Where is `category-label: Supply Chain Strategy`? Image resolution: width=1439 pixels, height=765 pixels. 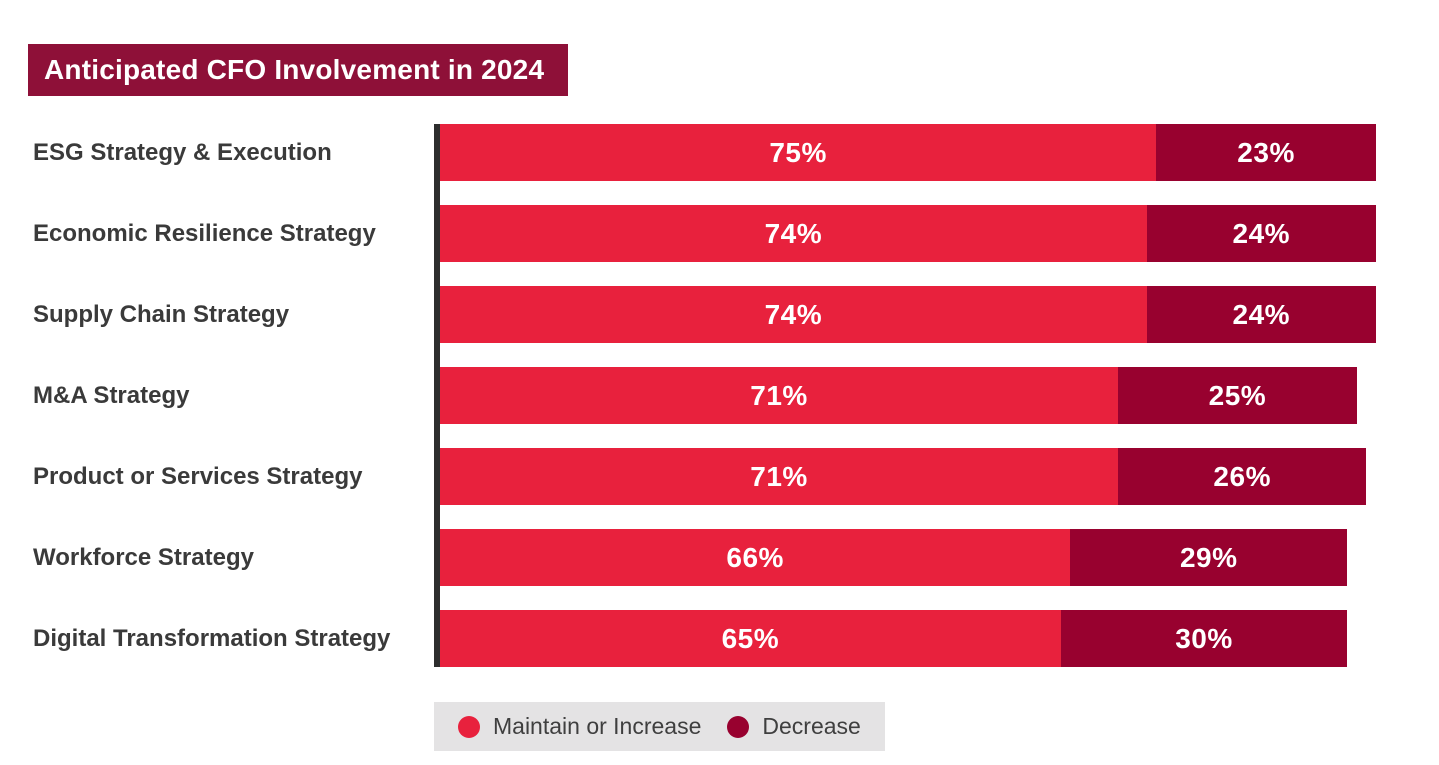 category-label: Supply Chain Strategy is located at coordinates (161, 314).